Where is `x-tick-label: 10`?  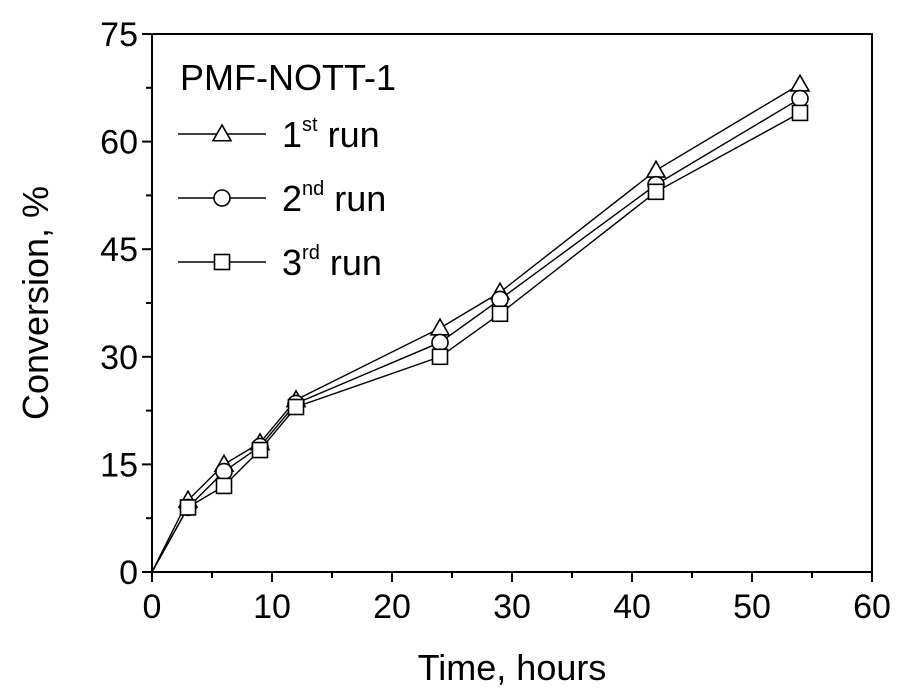
x-tick-label: 10 is located at coordinates (272, 607).